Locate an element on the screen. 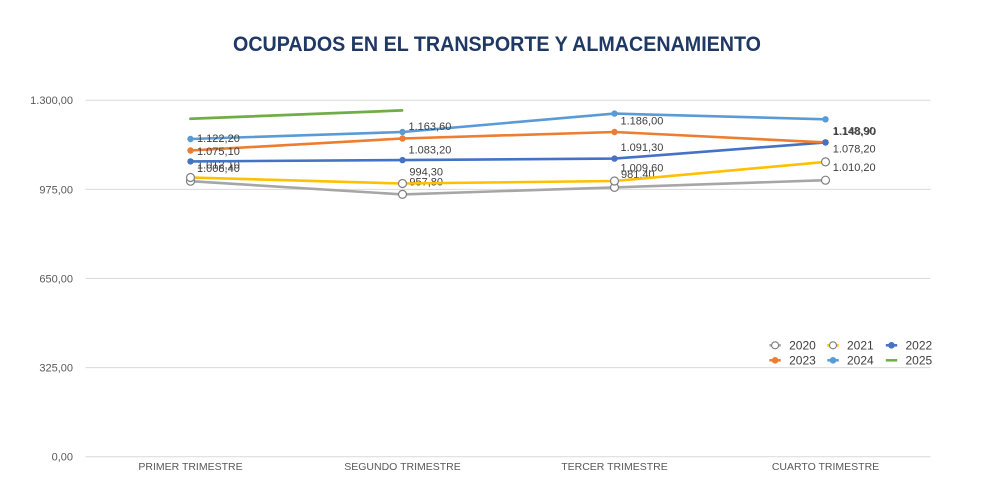 The width and height of the screenshot is (1000, 500). svg-text: 1.186,00 is located at coordinates (642, 122).